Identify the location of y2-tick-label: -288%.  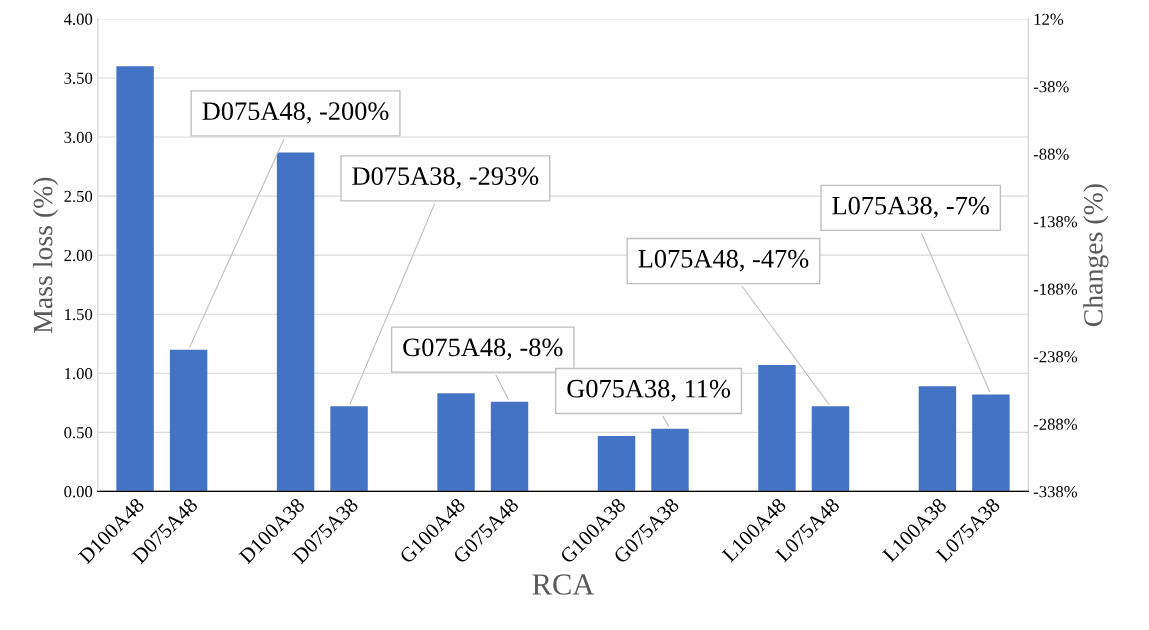
(1055, 424).